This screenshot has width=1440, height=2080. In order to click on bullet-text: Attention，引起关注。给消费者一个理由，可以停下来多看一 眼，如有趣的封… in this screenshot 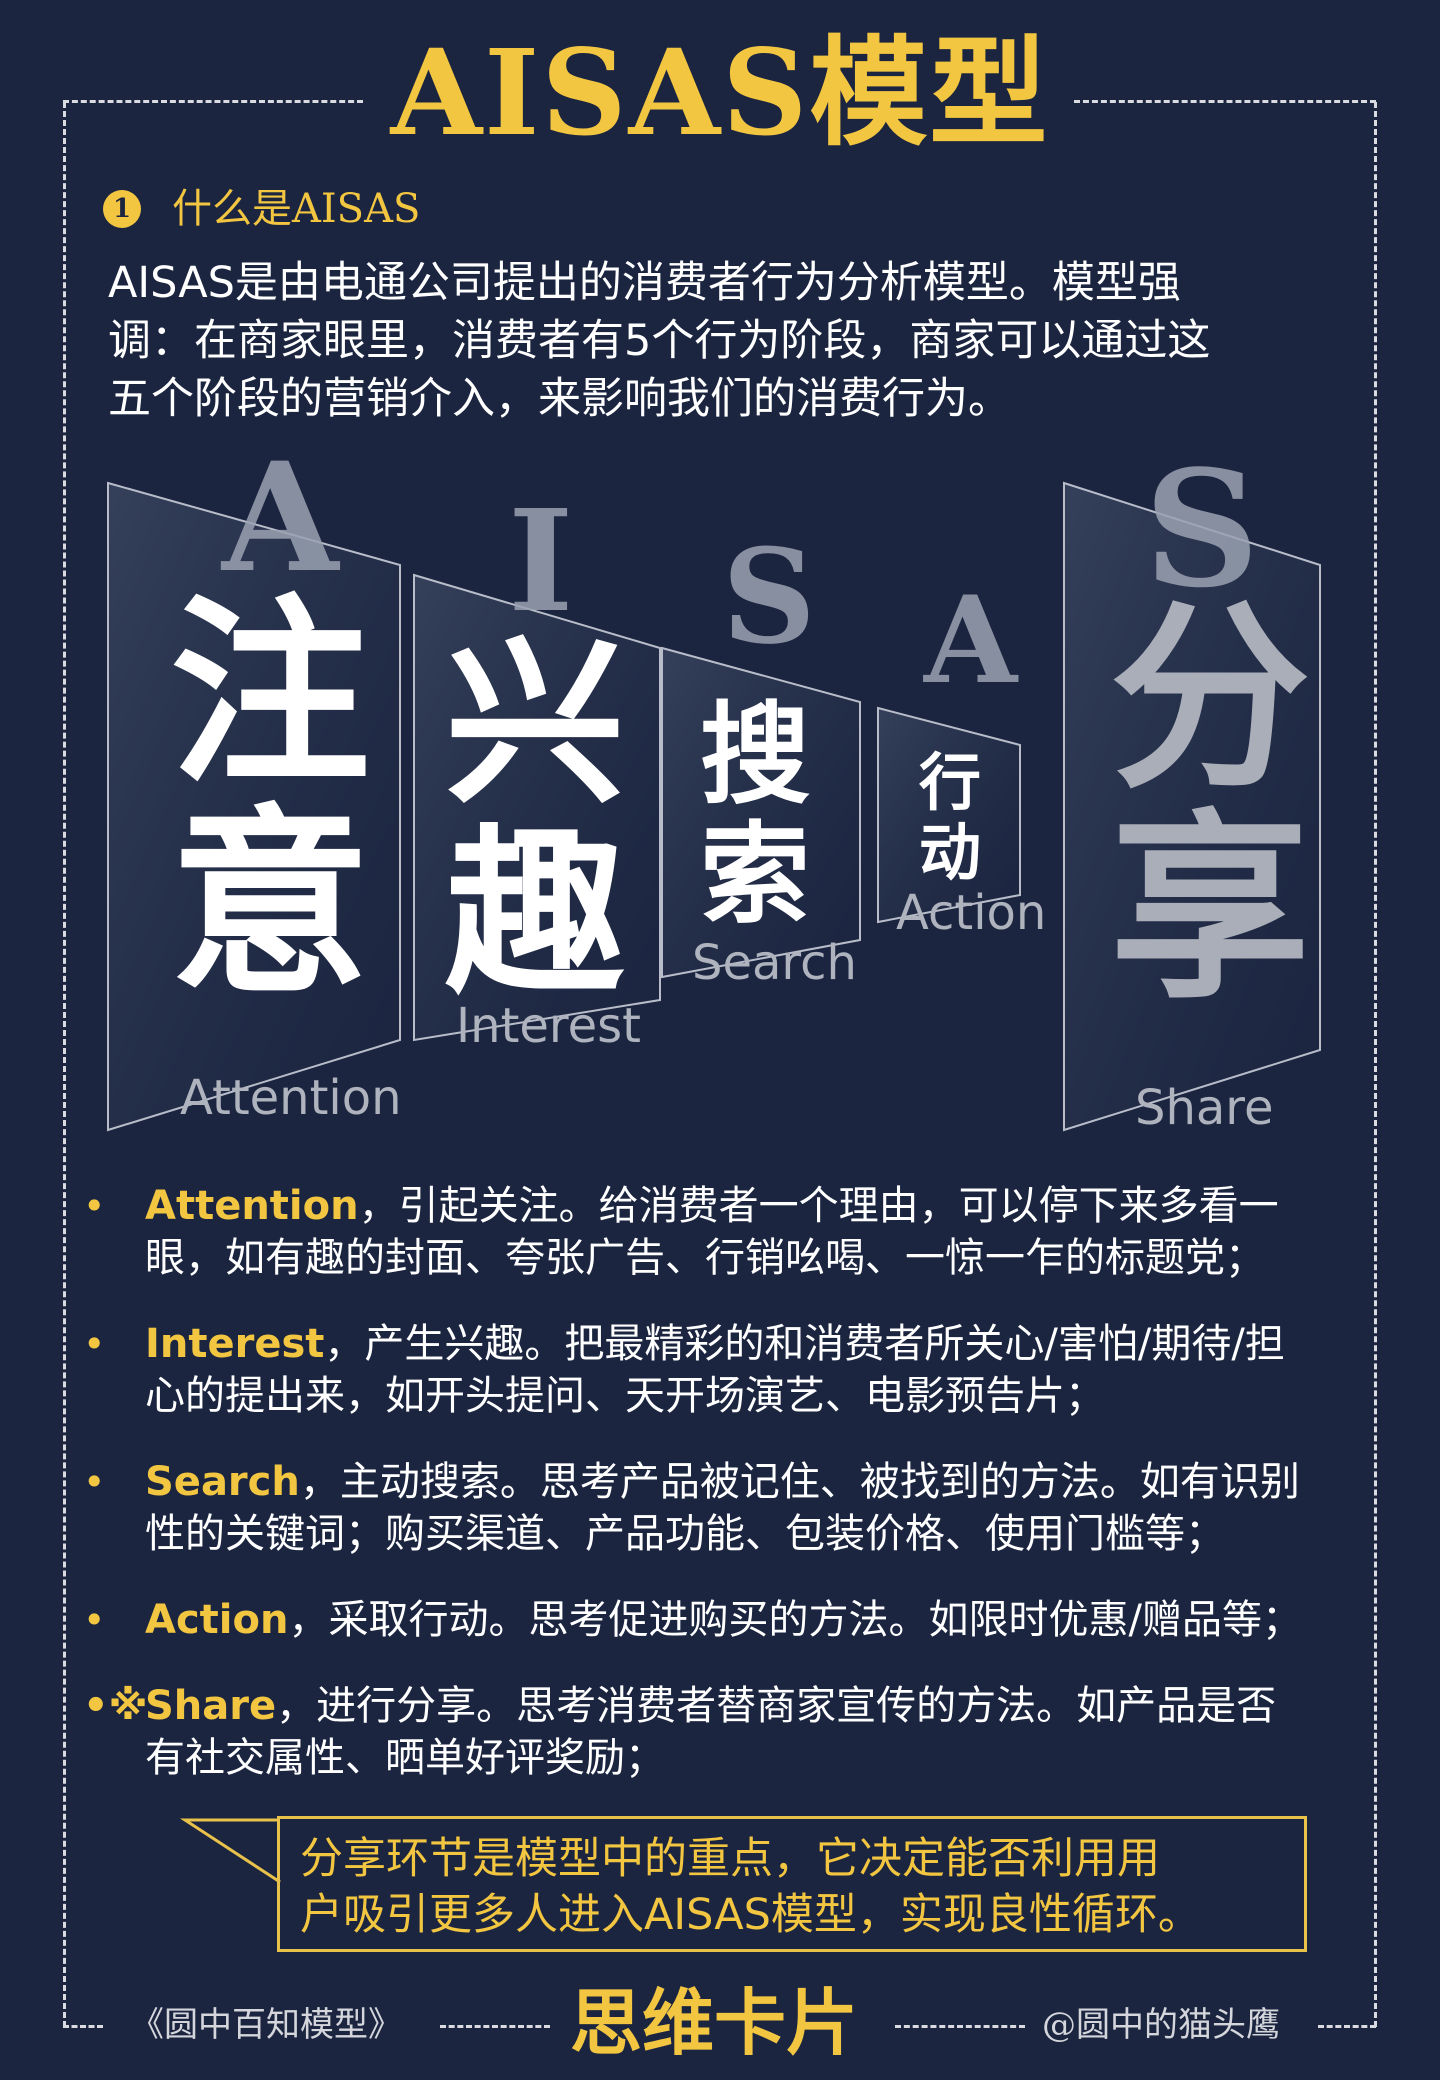, I will do `click(755, 1232)`.